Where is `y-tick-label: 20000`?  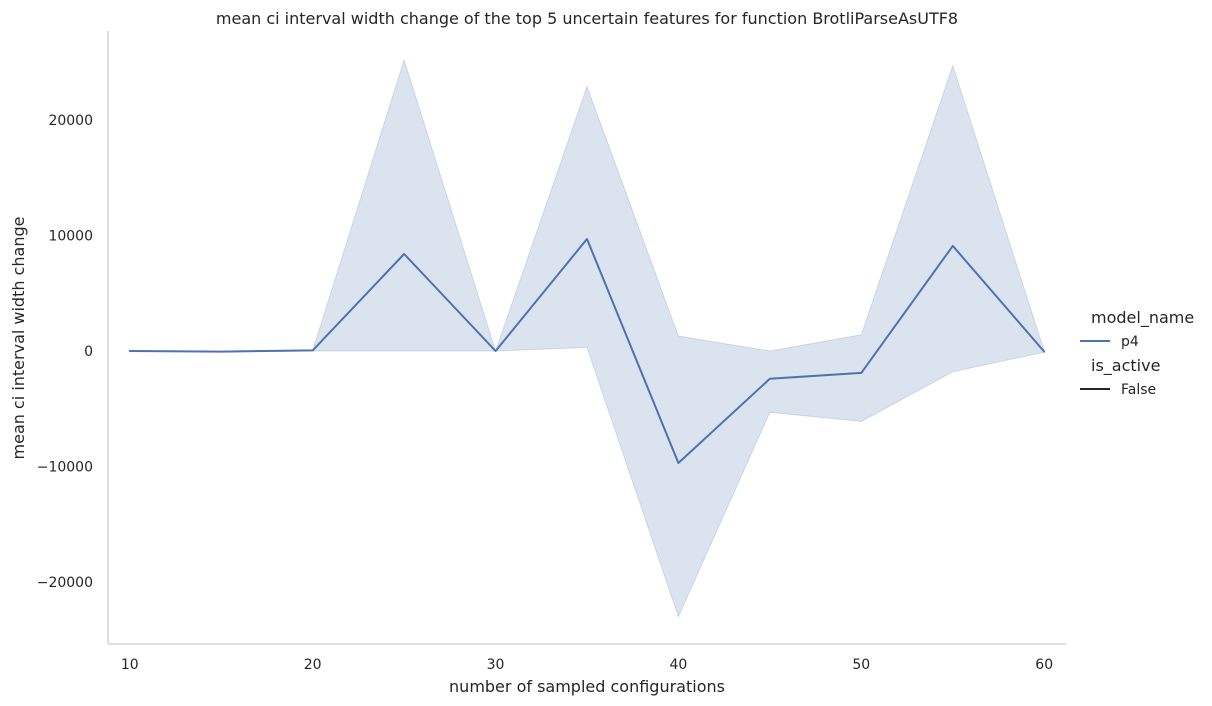
y-tick-label: 20000 is located at coordinates (70, 121).